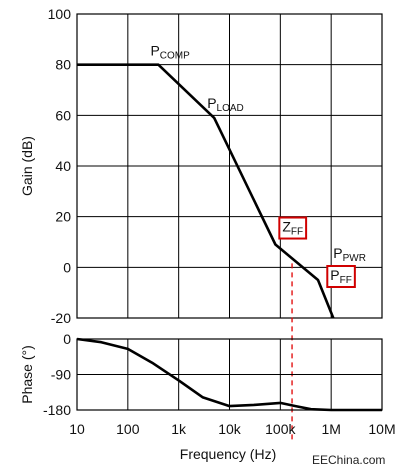  I want to click on phase-y-axis-label: Phase (°), so click(27, 374).